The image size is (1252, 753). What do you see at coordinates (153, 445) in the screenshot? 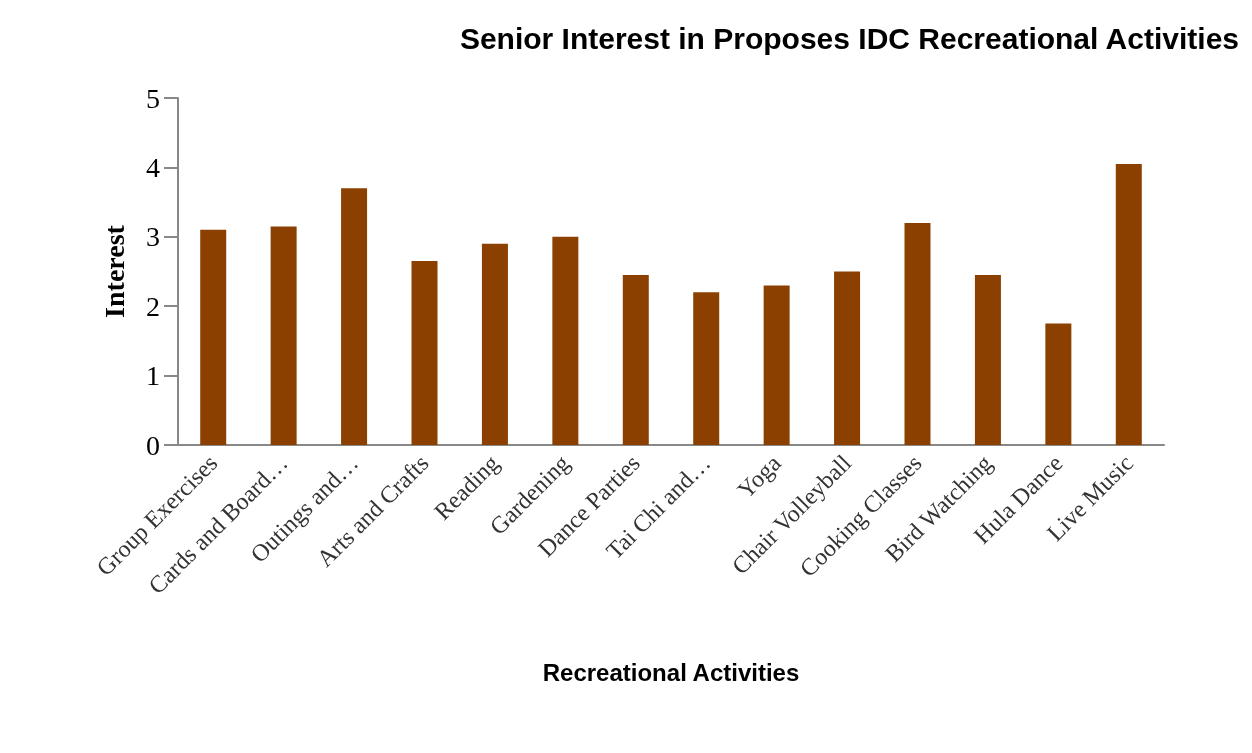
I see `y-tick-label: 0` at bounding box center [153, 445].